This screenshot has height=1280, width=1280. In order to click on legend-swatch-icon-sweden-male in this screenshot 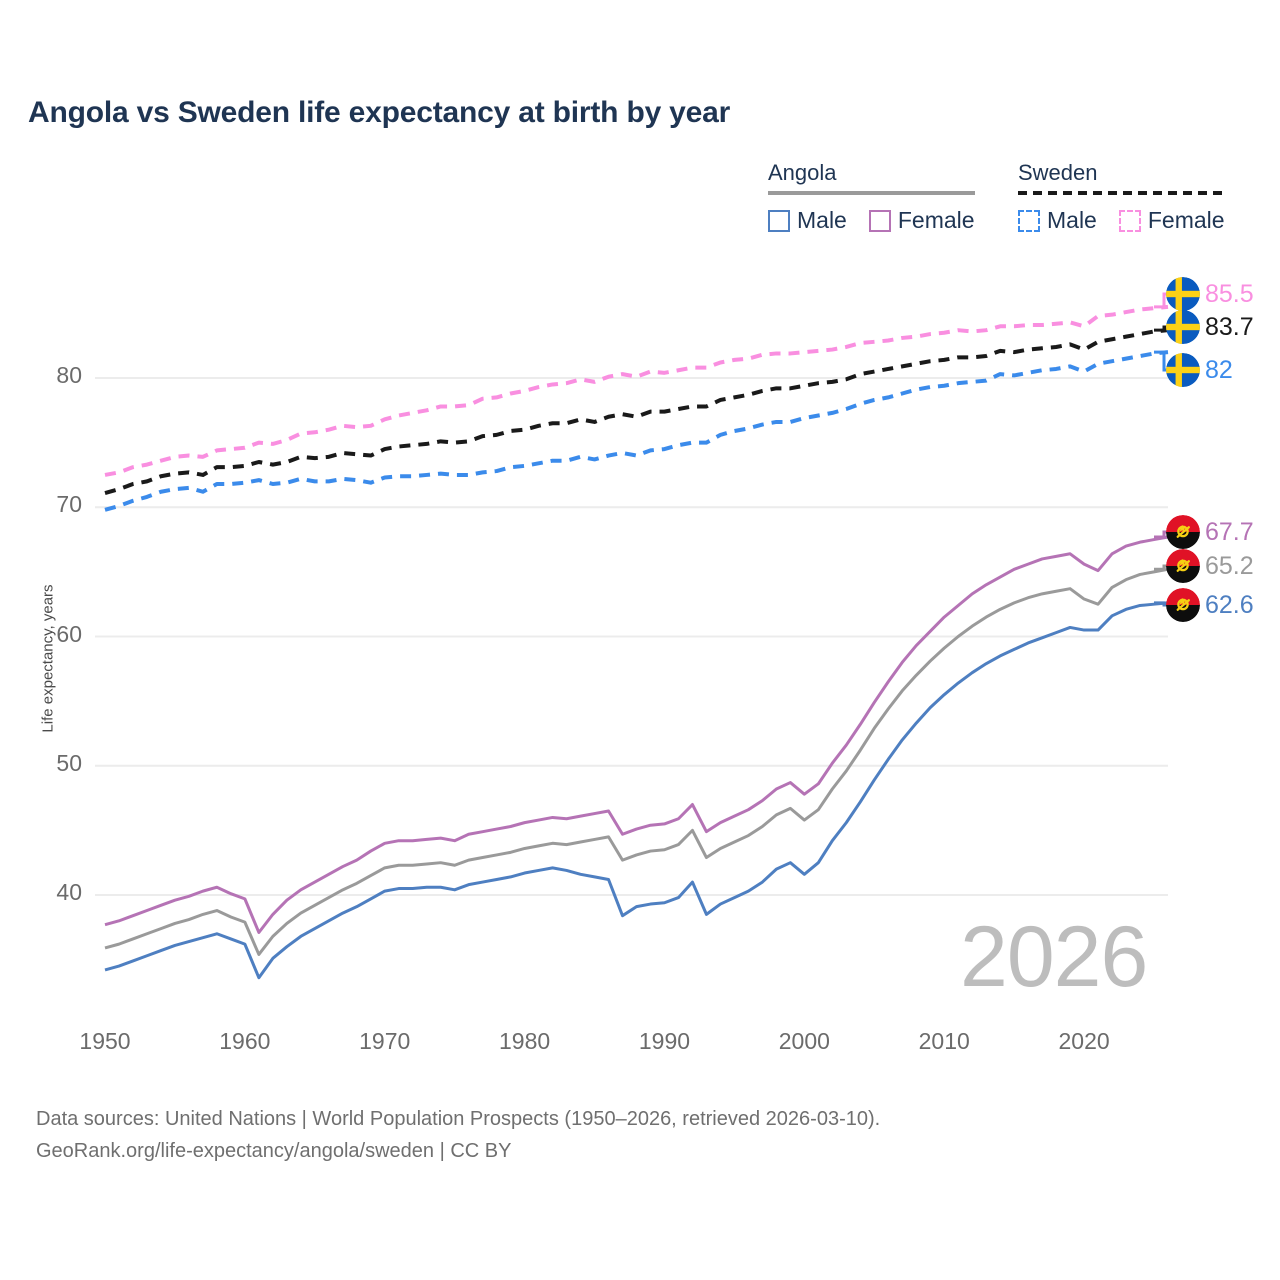, I will do `click(1029, 220)`.